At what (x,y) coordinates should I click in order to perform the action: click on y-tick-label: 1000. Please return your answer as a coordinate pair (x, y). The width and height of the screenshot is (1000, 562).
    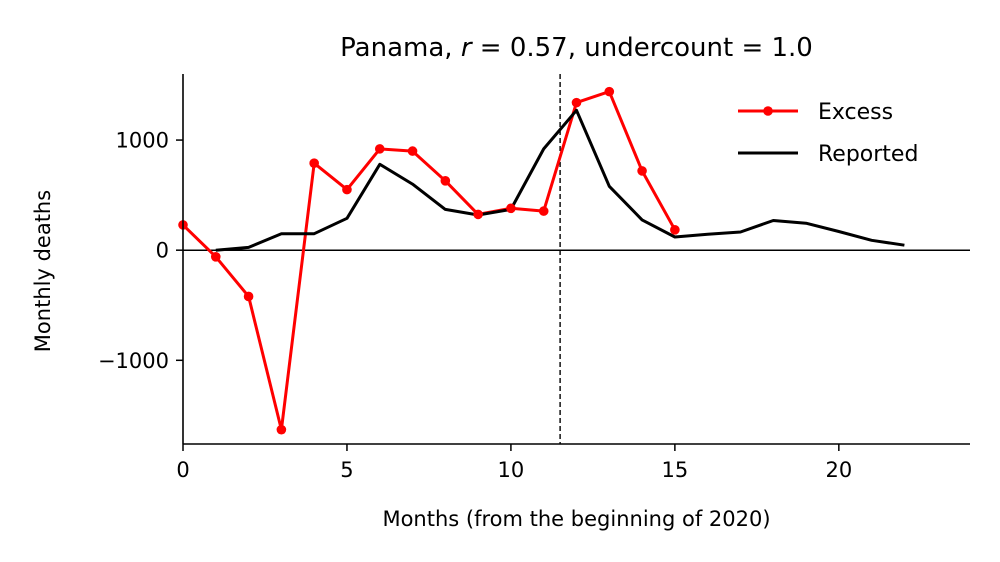
    Looking at the image, I should click on (142, 141).